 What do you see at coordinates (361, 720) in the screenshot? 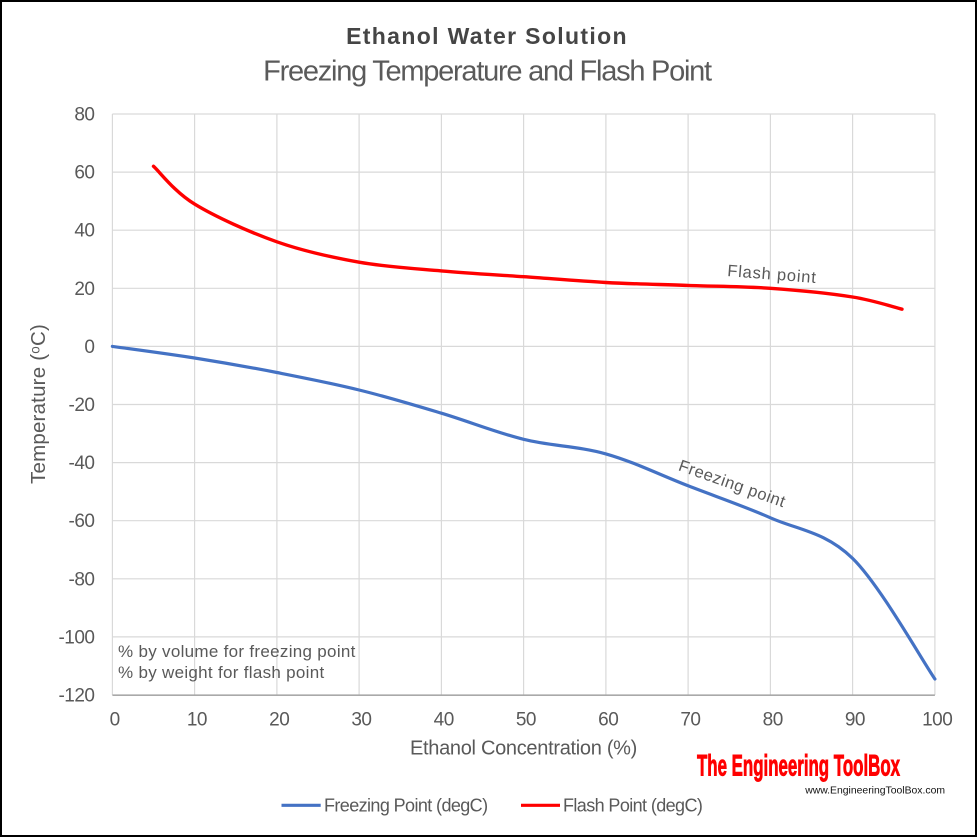
I see `svg-text: 30` at bounding box center [361, 720].